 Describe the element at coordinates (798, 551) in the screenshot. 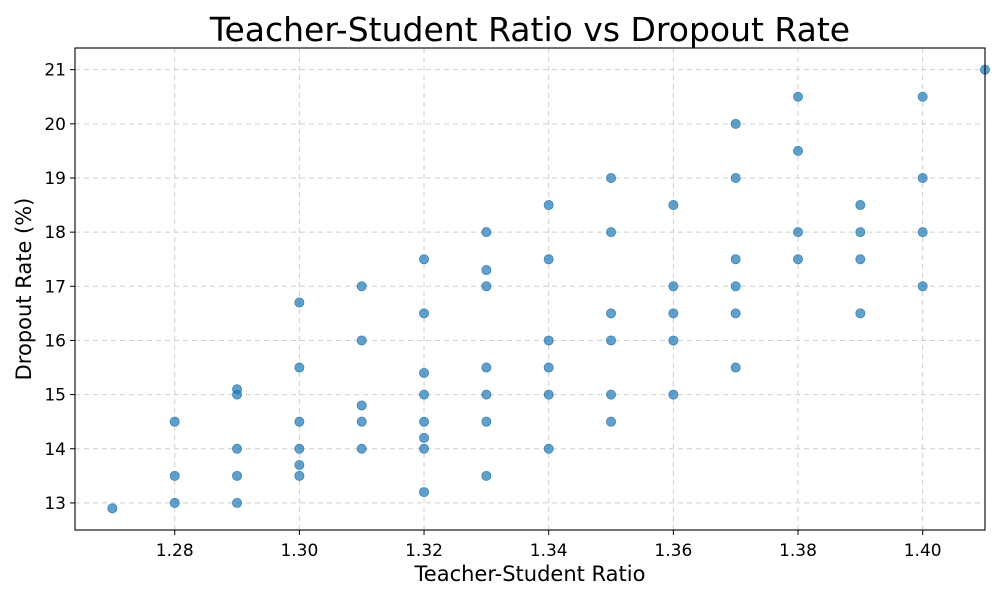

I see `x-tick-label: 1.38` at that location.